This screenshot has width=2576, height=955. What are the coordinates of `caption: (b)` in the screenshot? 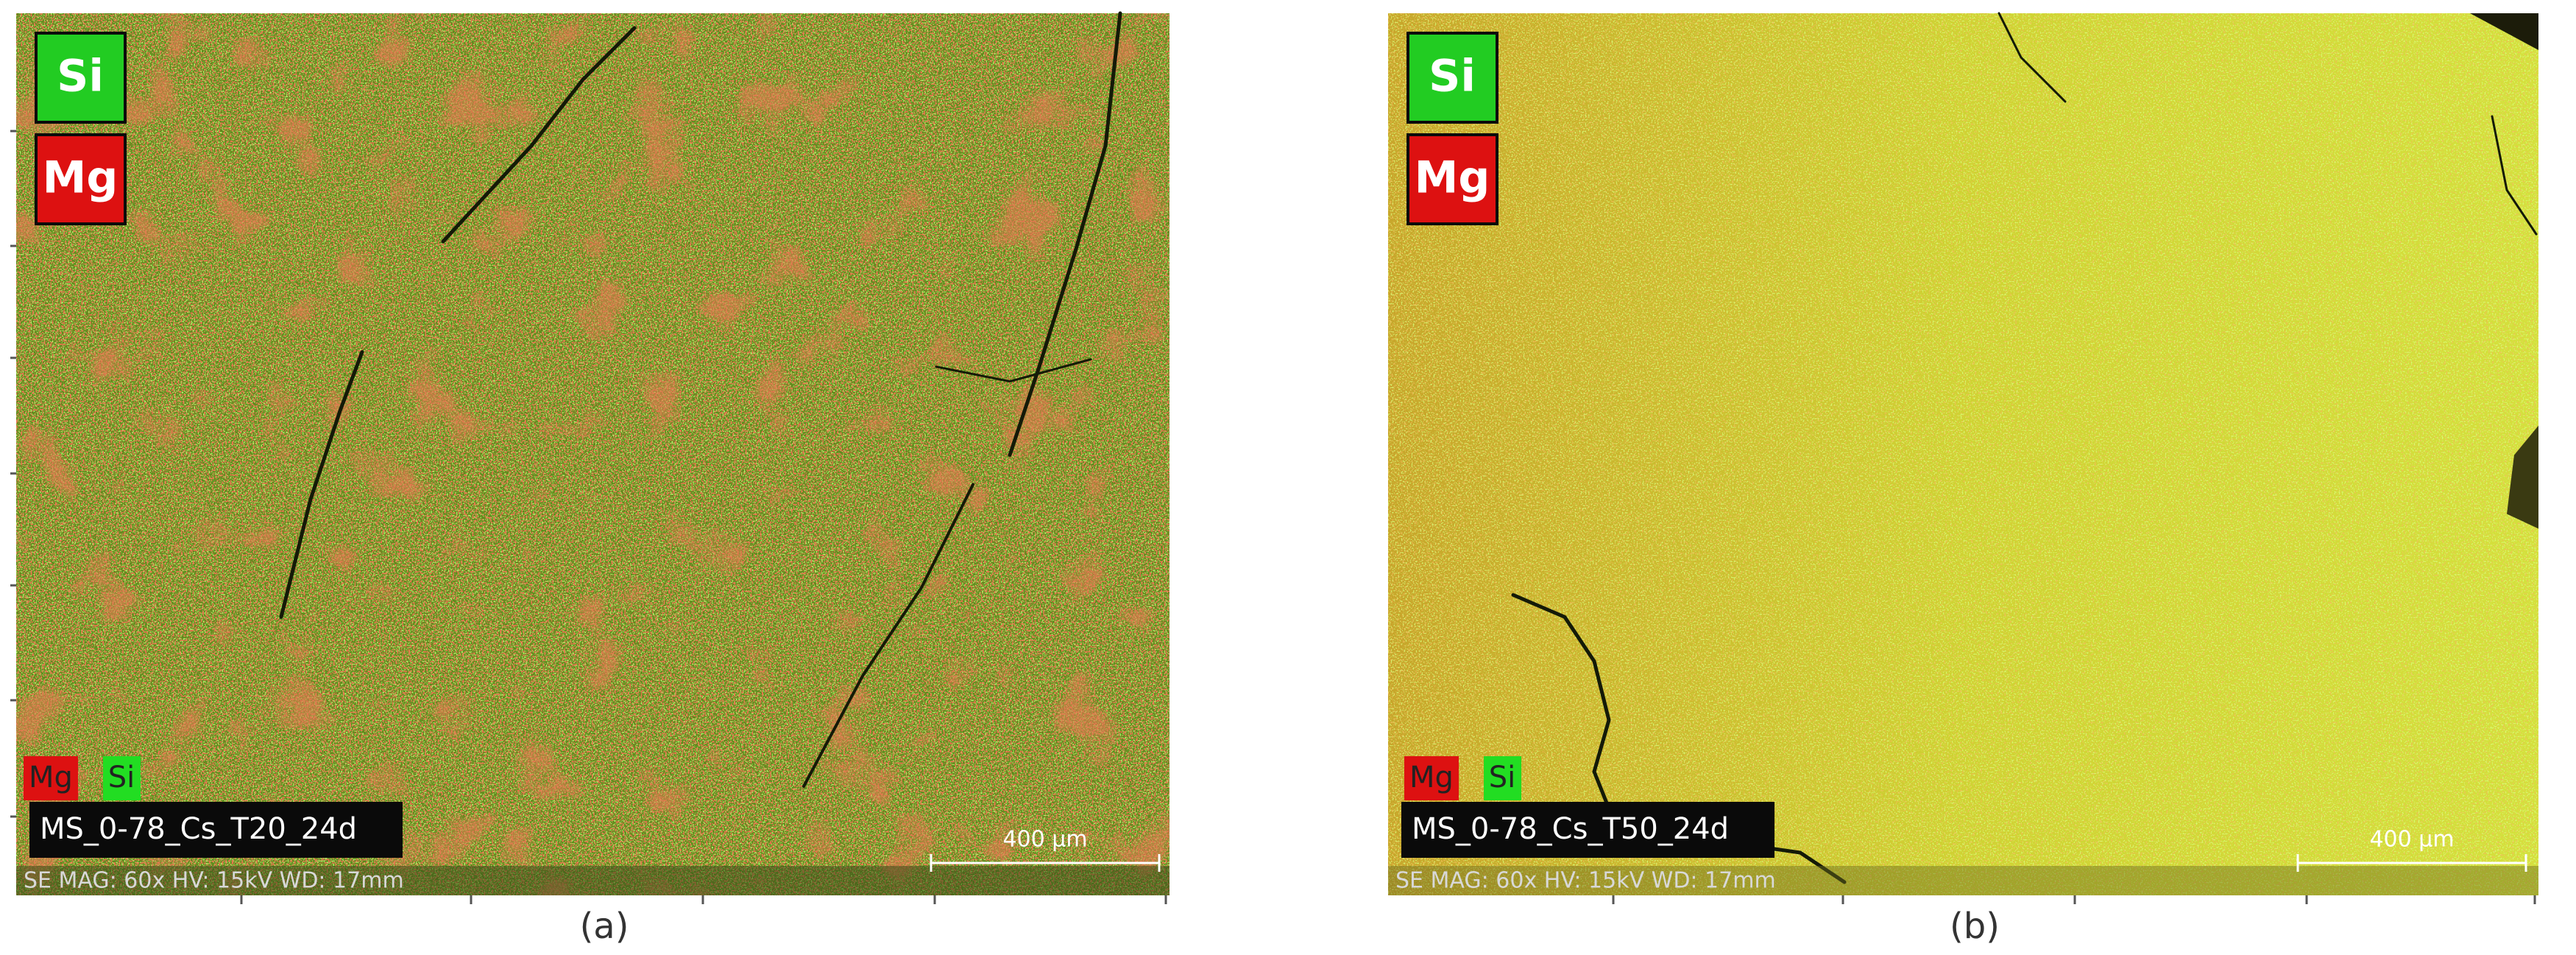 It's located at (1975, 927).